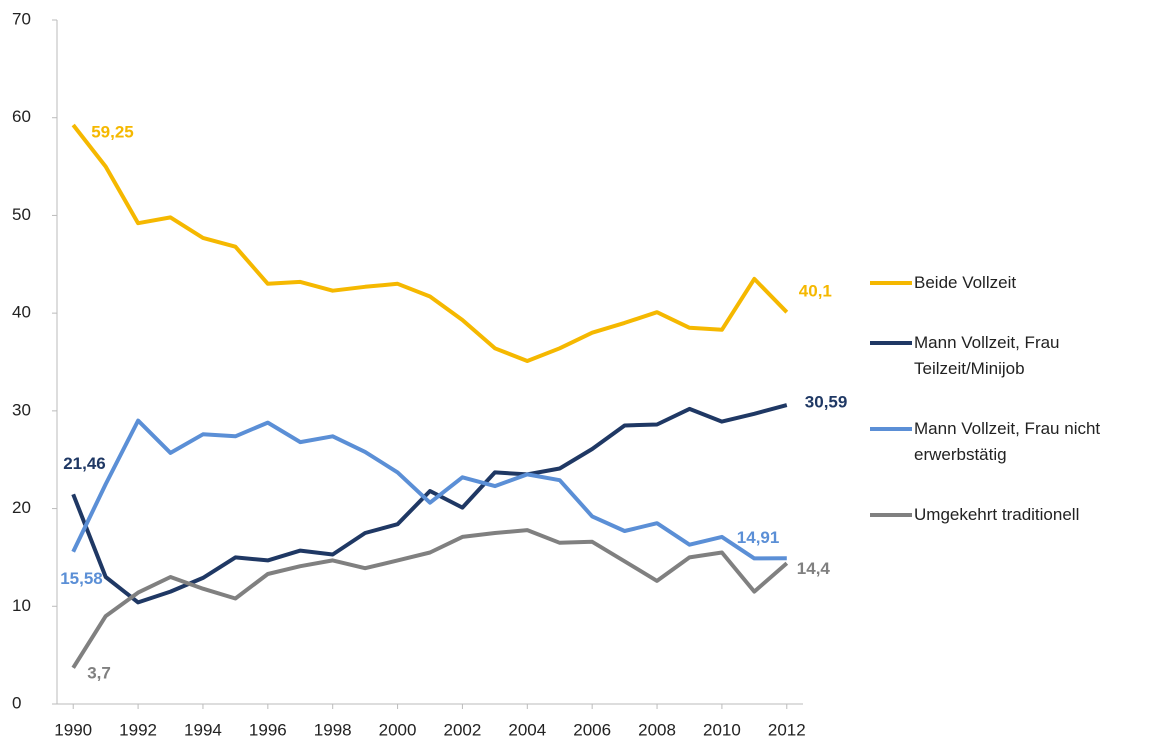 The image size is (1167, 750). What do you see at coordinates (16, 702) in the screenshot?
I see `y-tick-label: 0` at bounding box center [16, 702].